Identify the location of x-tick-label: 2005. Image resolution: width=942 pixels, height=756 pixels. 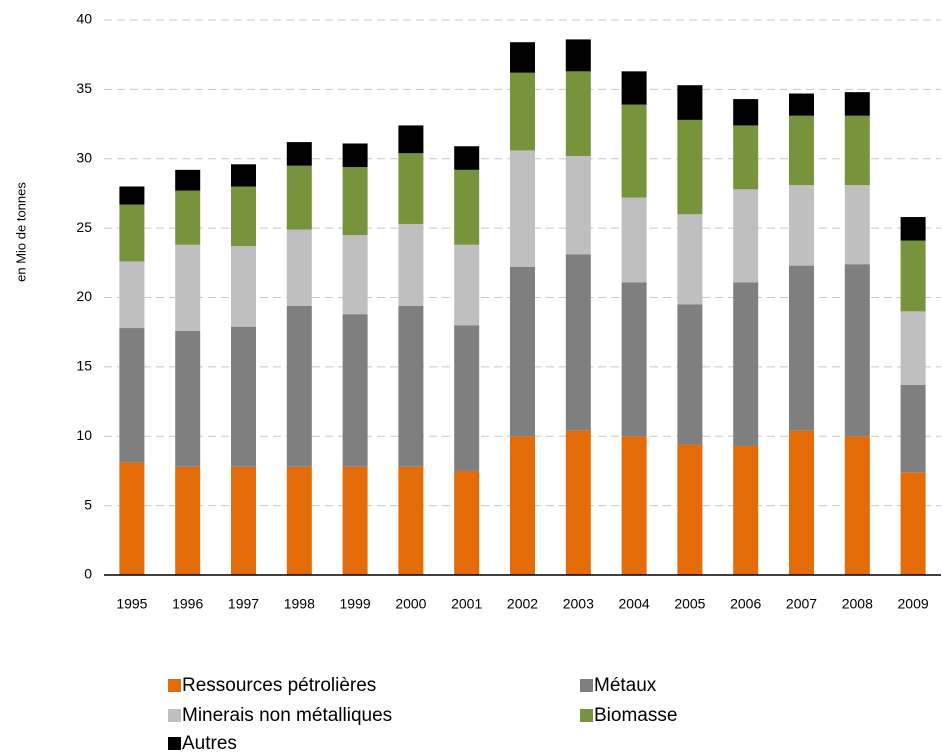
(689, 604).